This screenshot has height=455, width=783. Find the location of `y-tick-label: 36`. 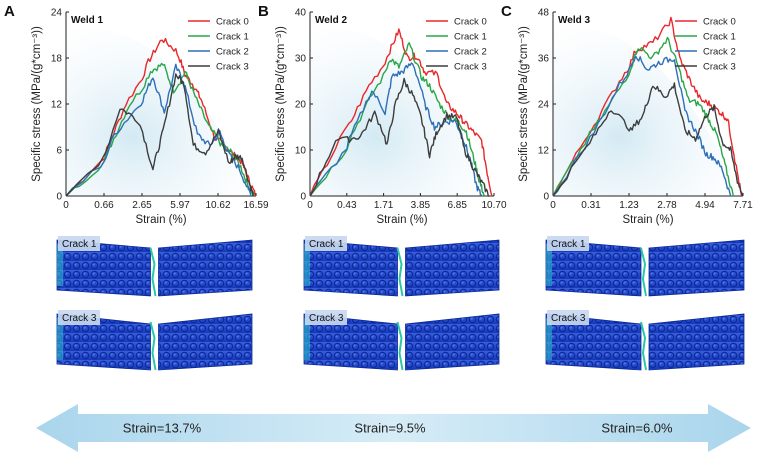

y-tick-label: 36 is located at coordinates (544, 59).